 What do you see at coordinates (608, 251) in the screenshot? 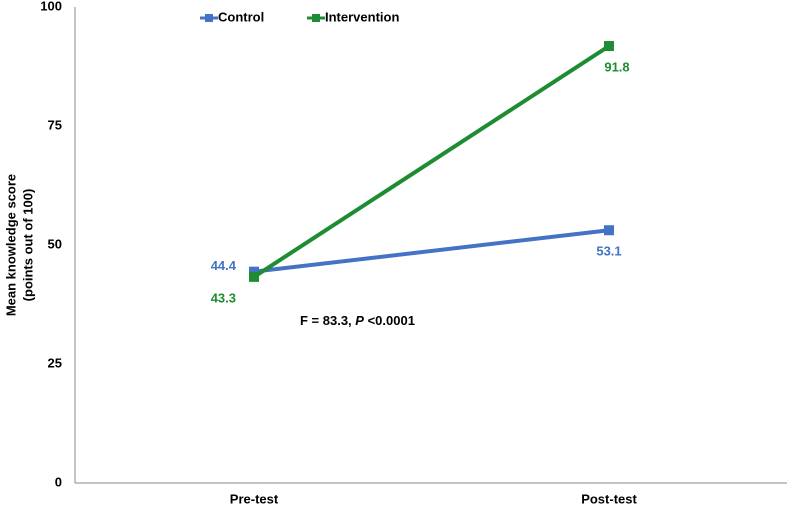
I see `value-label: 53.1` at bounding box center [608, 251].